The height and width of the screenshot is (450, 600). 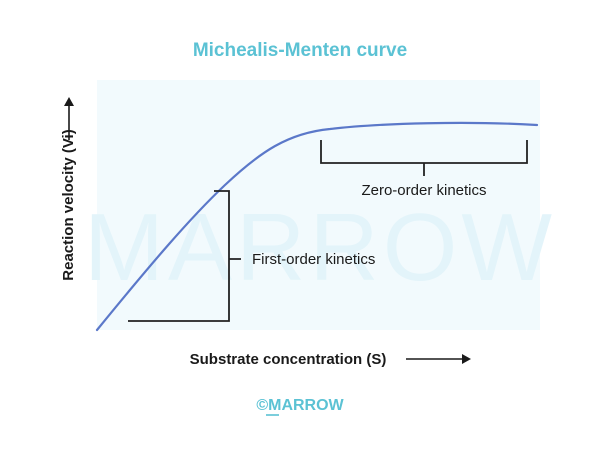 What do you see at coordinates (184, 256) in the screenshot?
I see `first-order-bracket` at bounding box center [184, 256].